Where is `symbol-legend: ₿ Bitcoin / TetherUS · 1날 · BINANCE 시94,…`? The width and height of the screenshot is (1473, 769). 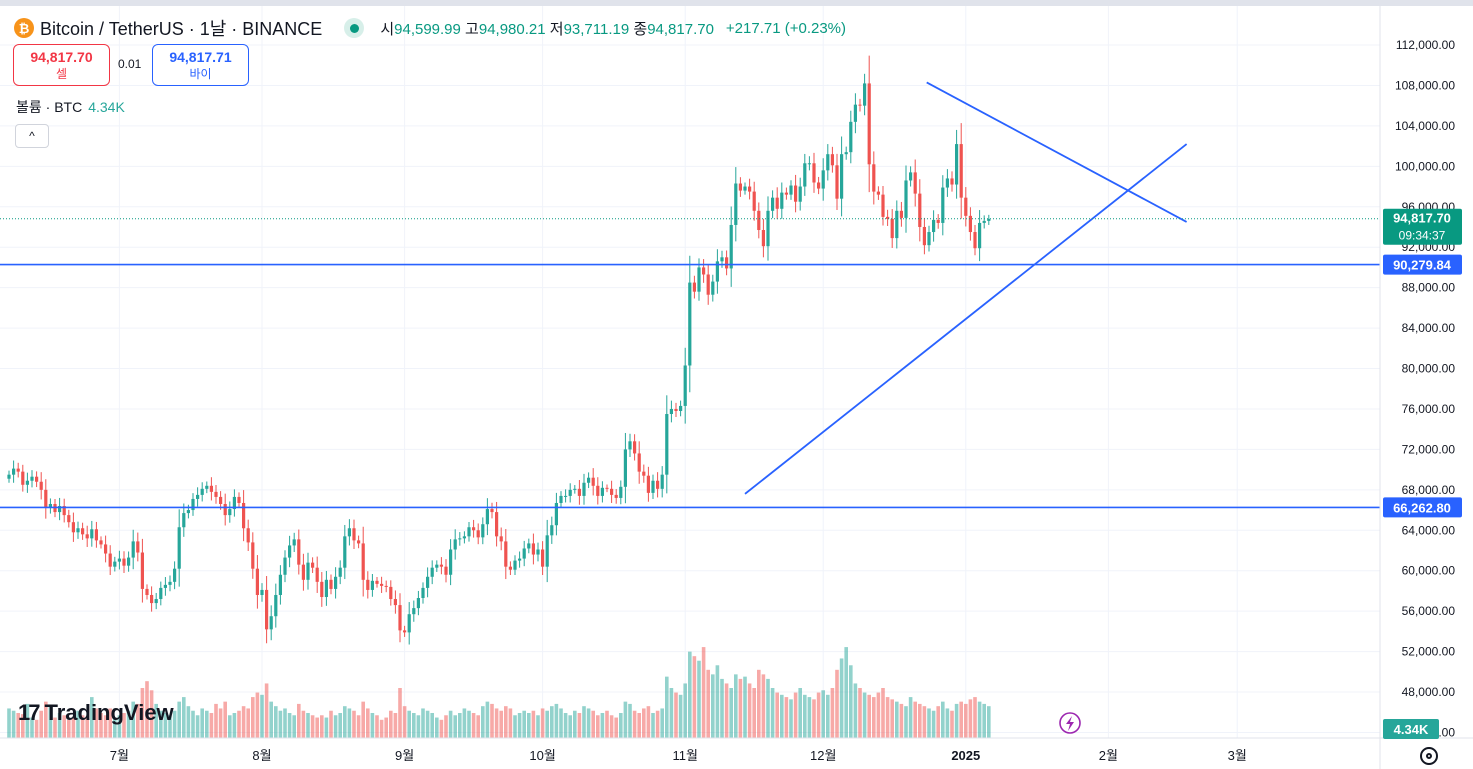 symbol-legend: ₿ Bitcoin / TetherUS · 1날 · BINANCE 시94,… is located at coordinates (430, 28).